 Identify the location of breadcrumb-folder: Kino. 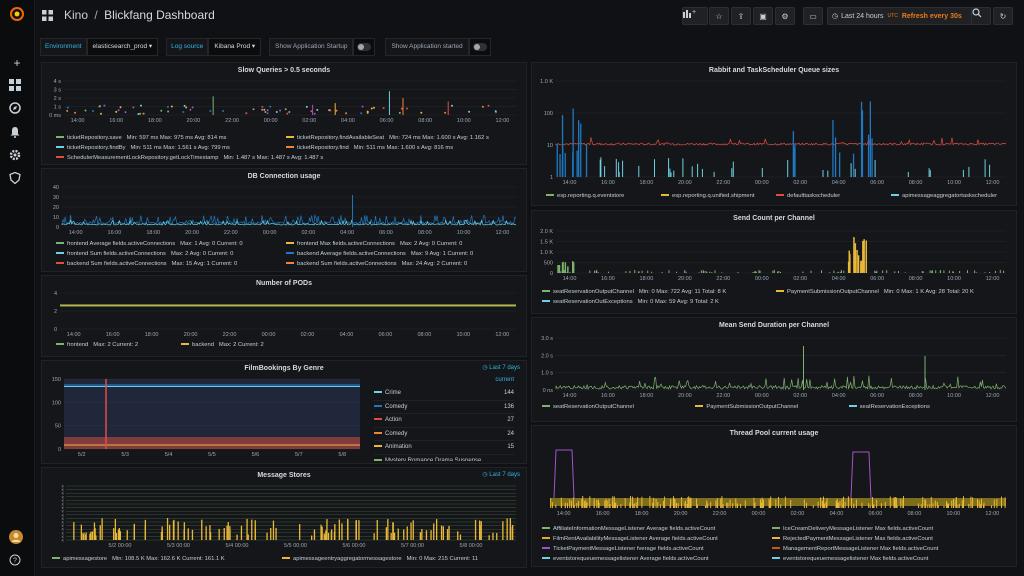
(76, 15).